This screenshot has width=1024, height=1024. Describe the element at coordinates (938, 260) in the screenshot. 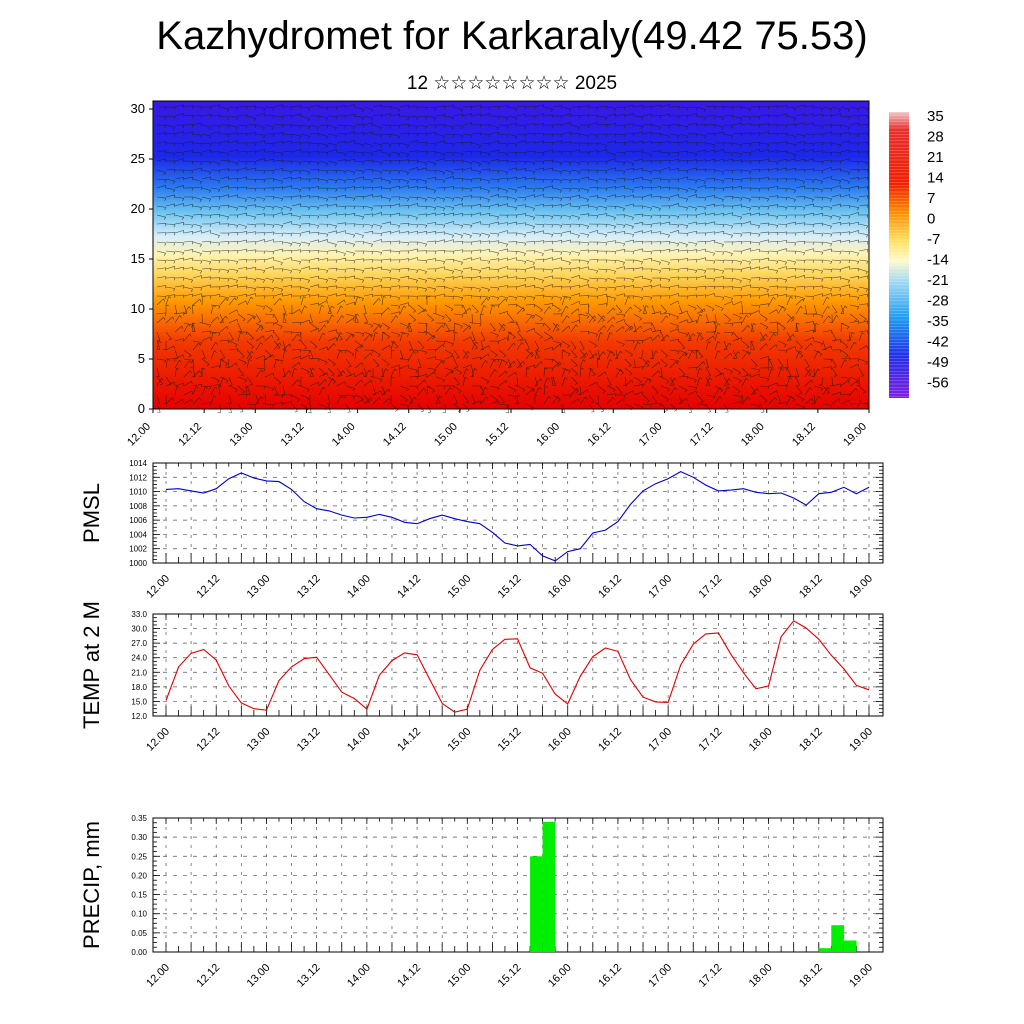

I see `colorbar-label: -14` at that location.